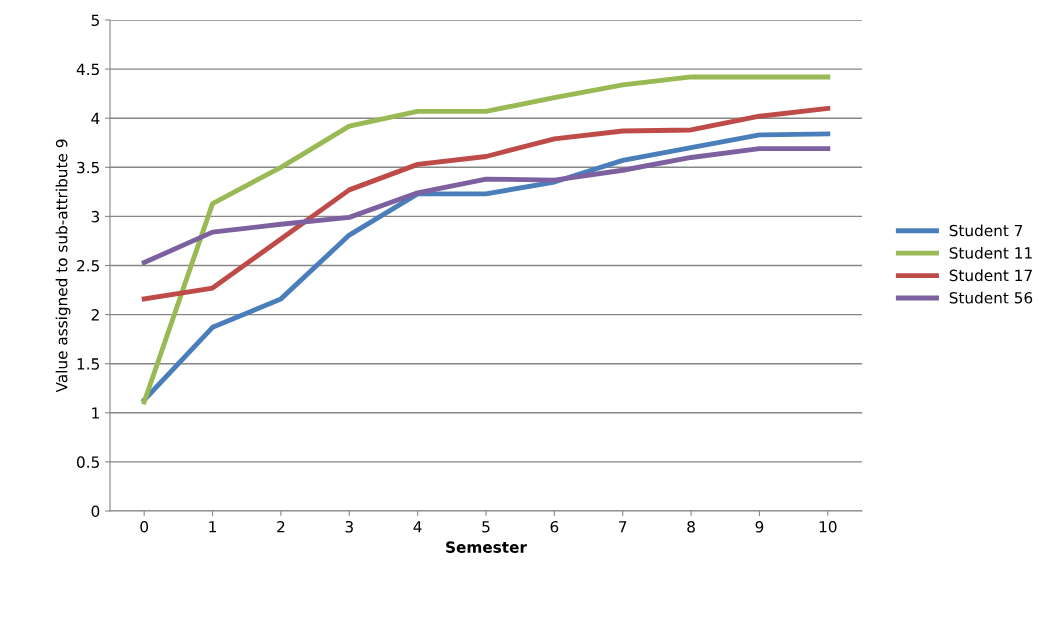  What do you see at coordinates (691, 526) in the screenshot?
I see `x-tick-label: 8` at bounding box center [691, 526].